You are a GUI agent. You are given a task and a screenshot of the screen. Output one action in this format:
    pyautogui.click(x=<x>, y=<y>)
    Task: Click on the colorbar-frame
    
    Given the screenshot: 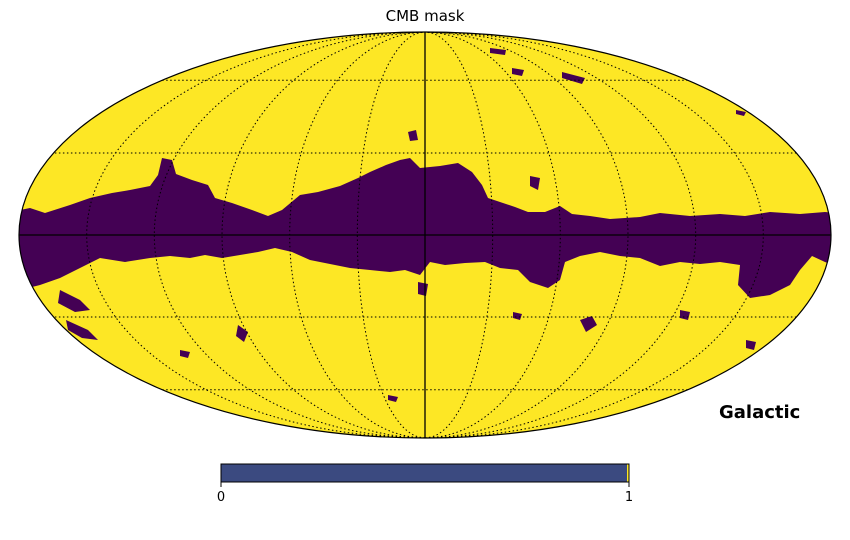 What is the action you would take?
    pyautogui.click(x=425, y=473)
    